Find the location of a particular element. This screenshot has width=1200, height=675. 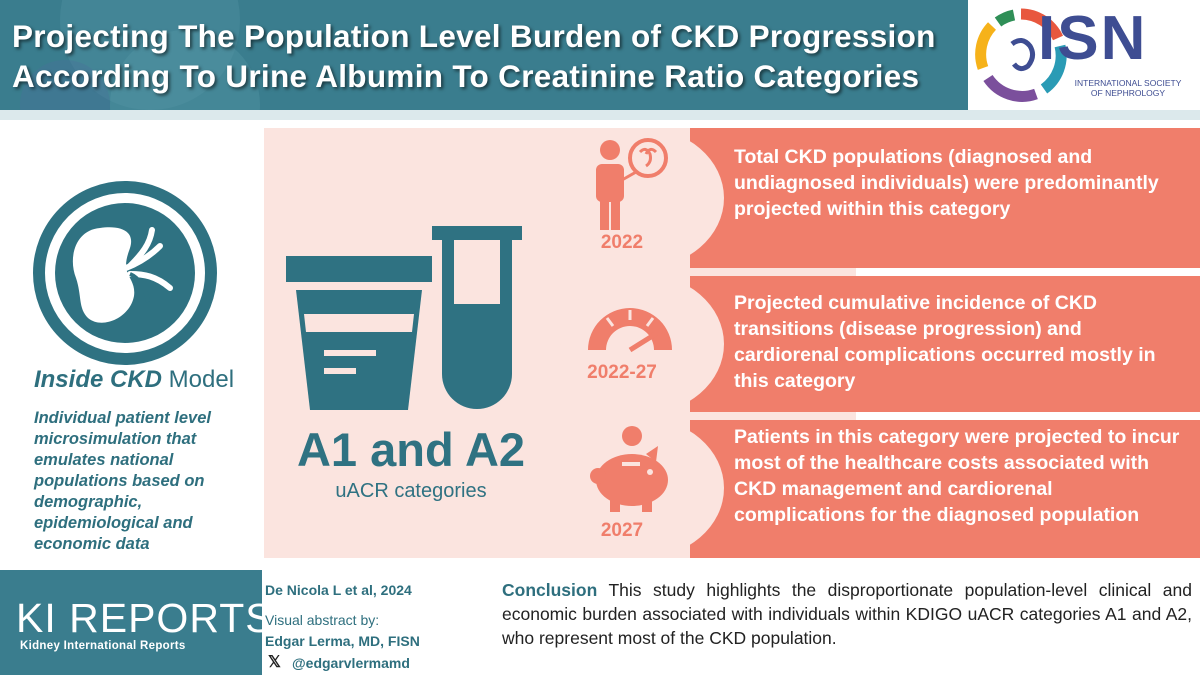

x-logo-icon: 𝕏 is located at coordinates (274, 662).